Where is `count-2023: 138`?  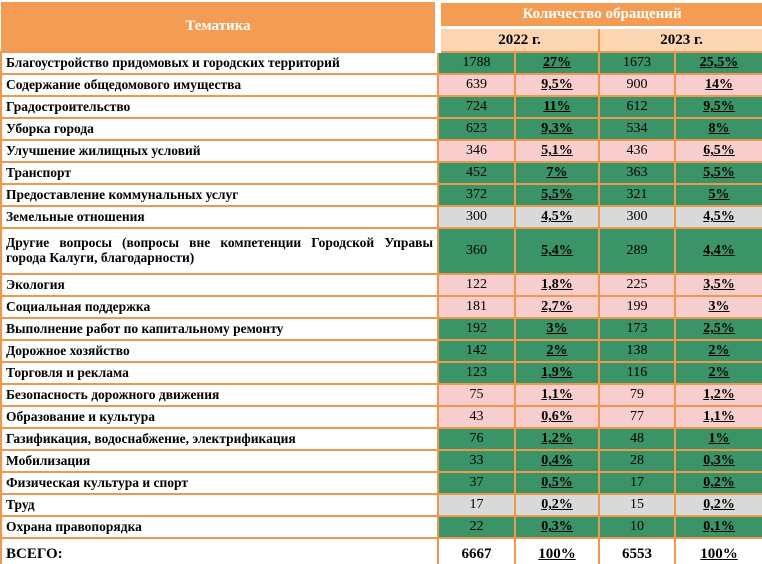 count-2023: 138 is located at coordinates (637, 351).